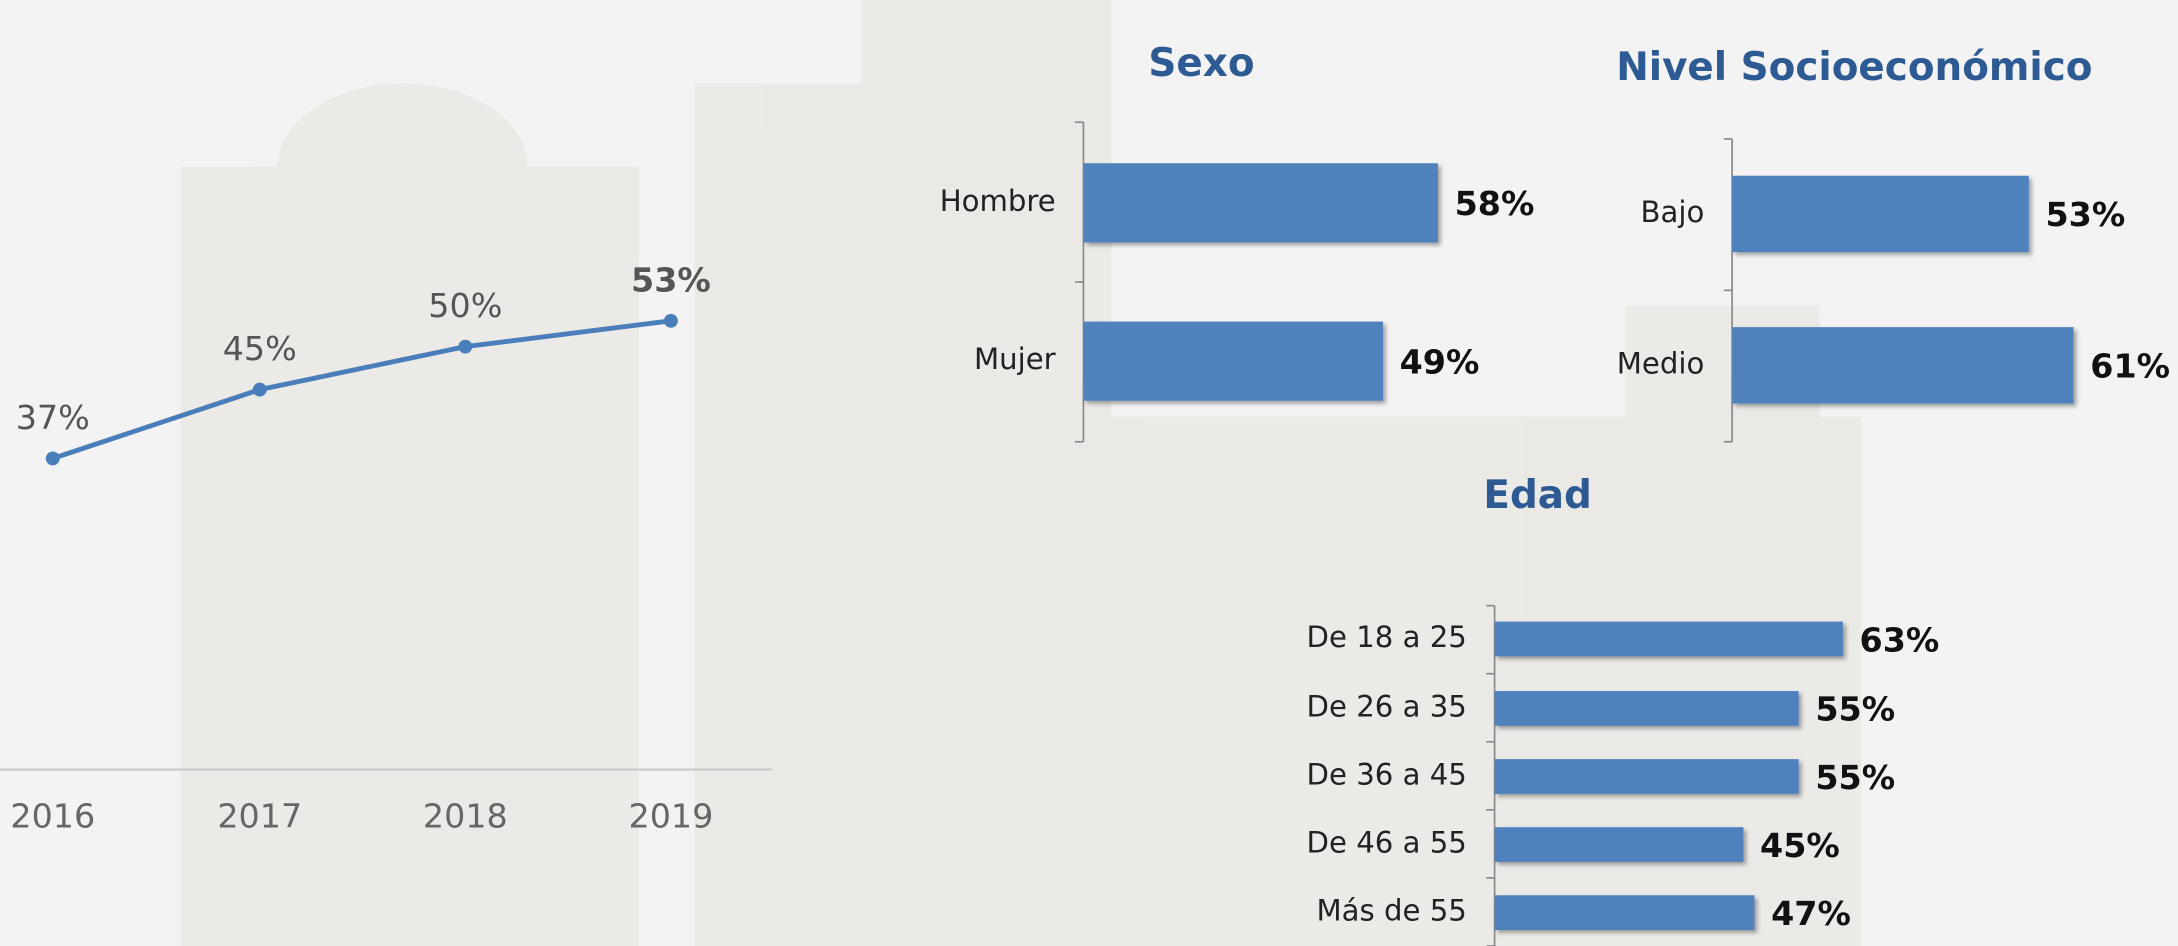  Describe the element at coordinates (1392, 911) in the screenshot. I see `category-label: Más de 55` at that location.